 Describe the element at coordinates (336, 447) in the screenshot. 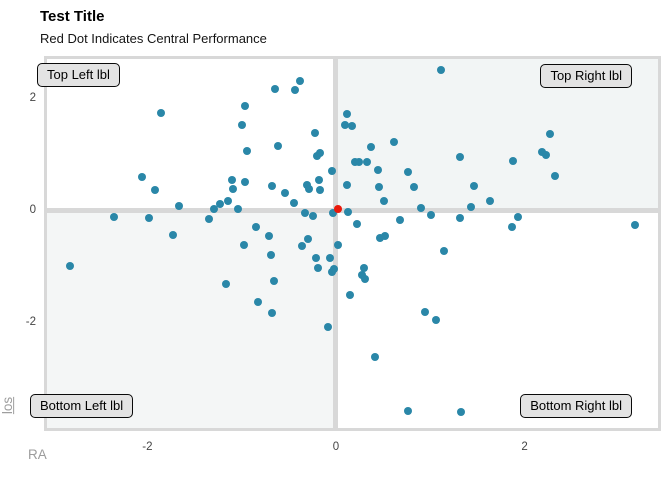

I see `x-tick-label: 0` at that location.